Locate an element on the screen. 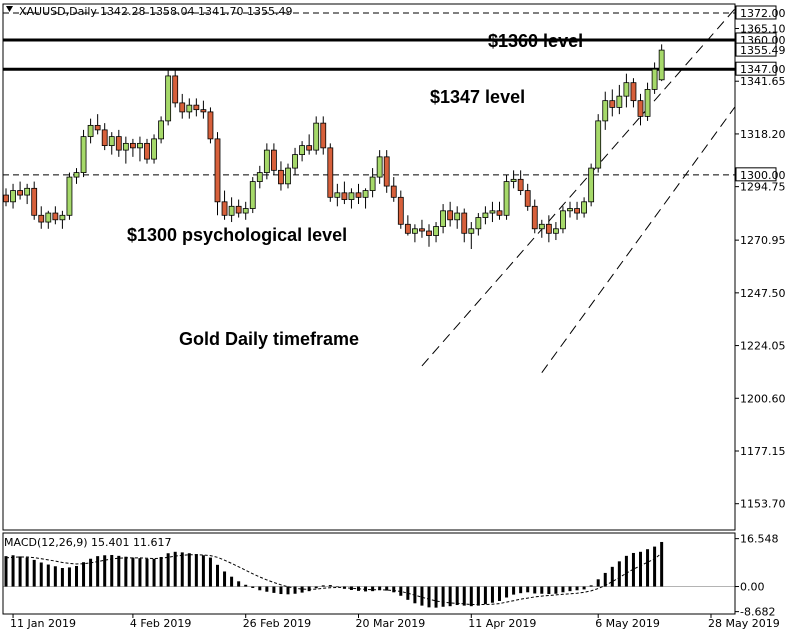 The height and width of the screenshot is (638, 793). y-tick-label: 1153.70 is located at coordinates (763, 504).